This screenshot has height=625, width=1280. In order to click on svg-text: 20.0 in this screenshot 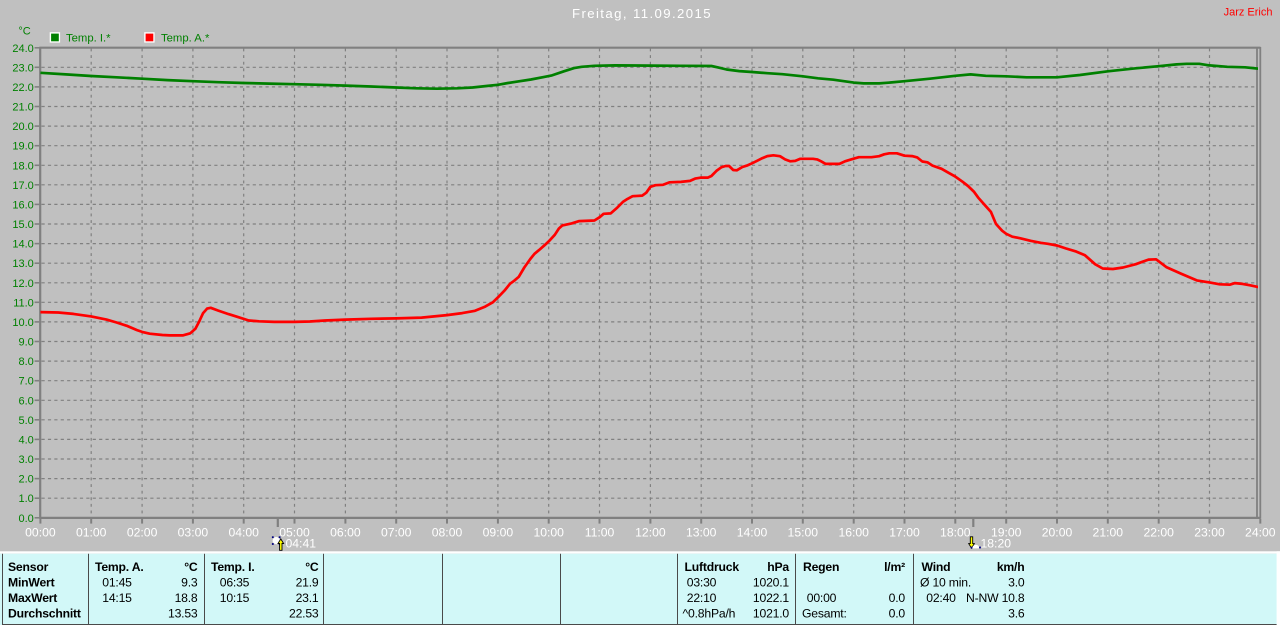, I will do `click(22, 127)`.